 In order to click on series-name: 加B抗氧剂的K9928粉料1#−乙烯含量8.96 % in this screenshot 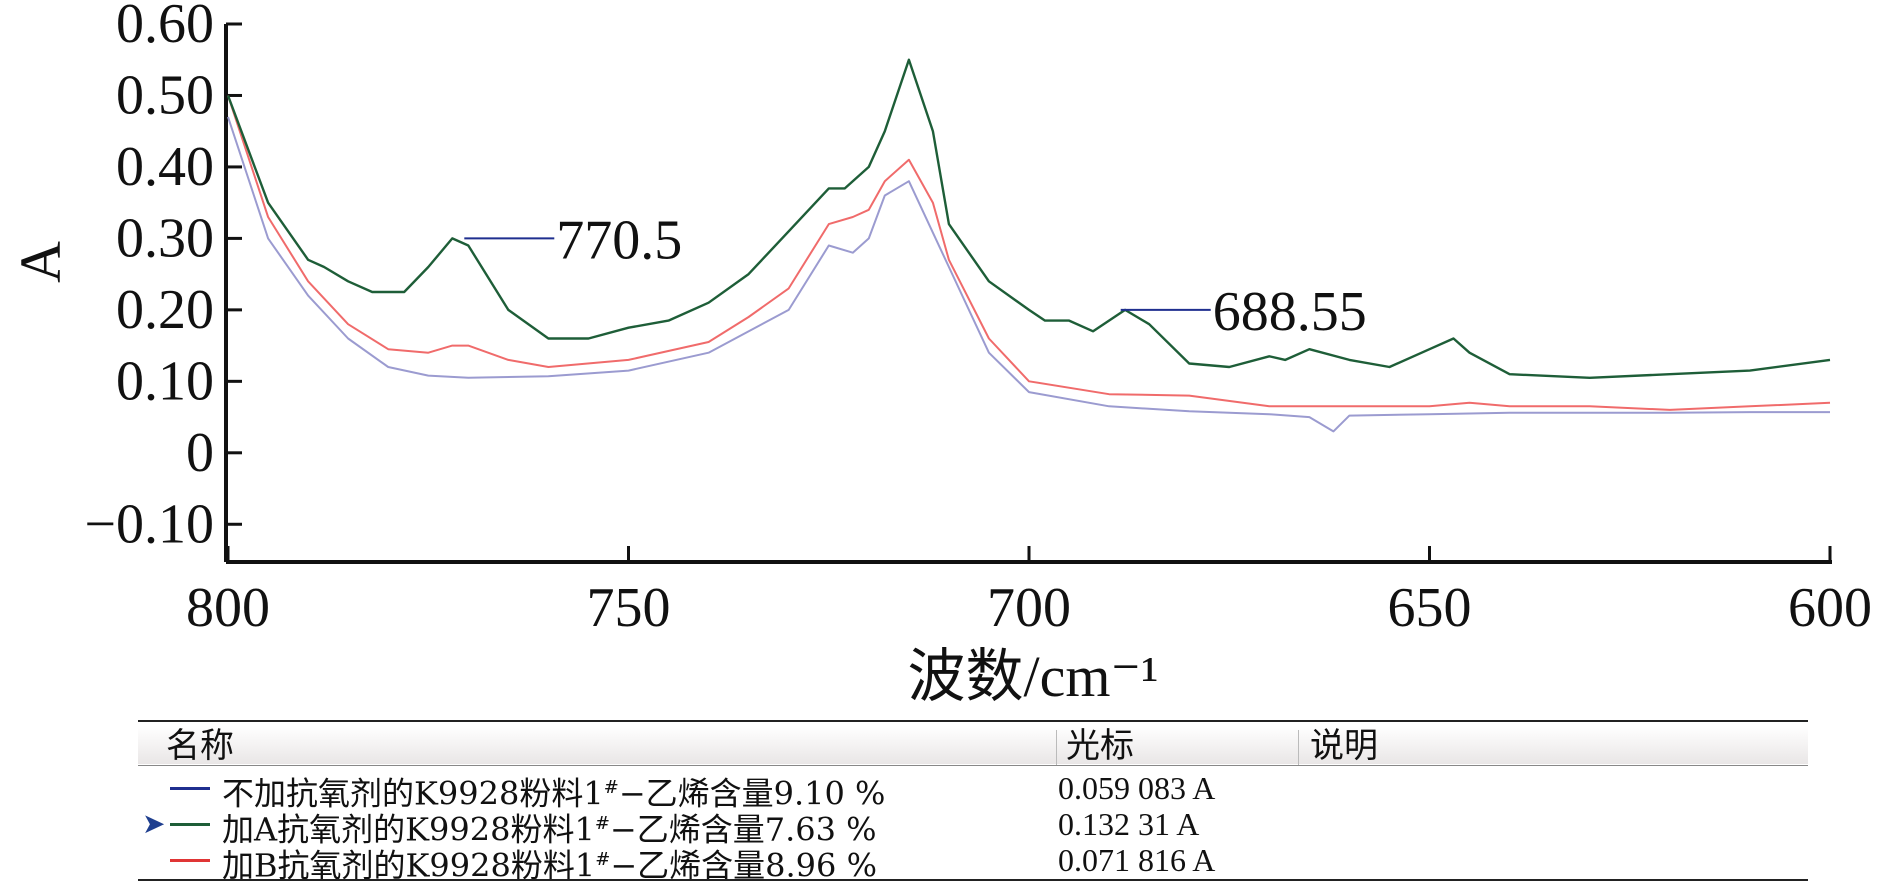, I will do `click(549, 865)`.